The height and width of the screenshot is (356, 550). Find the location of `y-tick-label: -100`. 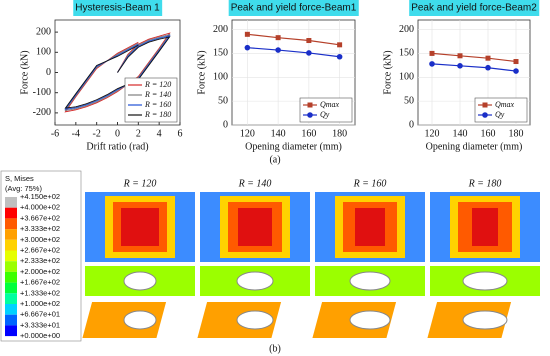

y-tick-label: -100 is located at coordinates (42, 92).